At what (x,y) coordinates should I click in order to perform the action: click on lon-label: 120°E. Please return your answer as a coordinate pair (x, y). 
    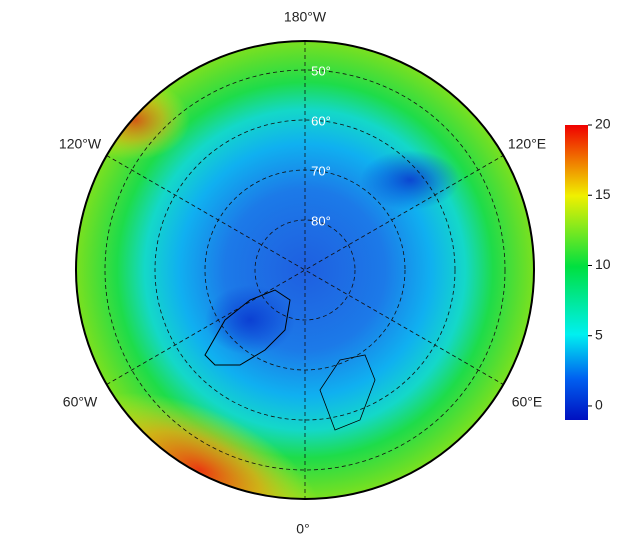
    Looking at the image, I should click on (527, 144).